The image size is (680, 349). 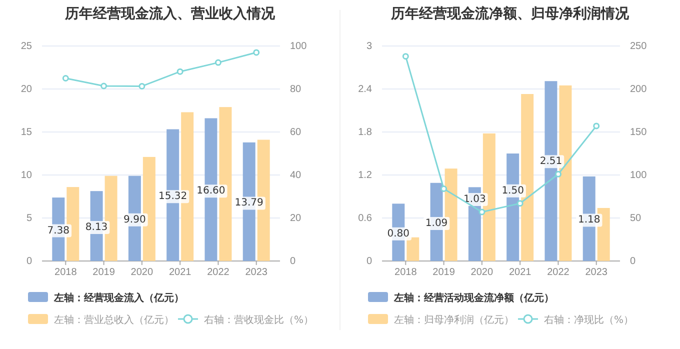 What do you see at coordinates (398, 234) in the screenshot?
I see `data-label: 0.80` at bounding box center [398, 234].